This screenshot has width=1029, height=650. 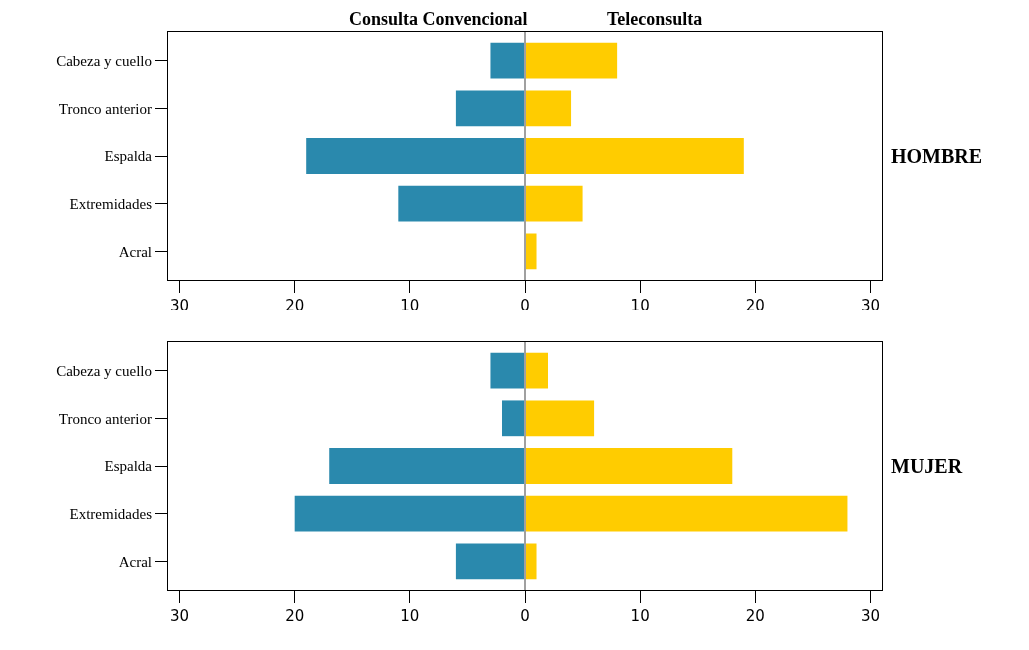 What do you see at coordinates (655, 19) in the screenshot?
I see `series-label: Teleconsulta` at bounding box center [655, 19].